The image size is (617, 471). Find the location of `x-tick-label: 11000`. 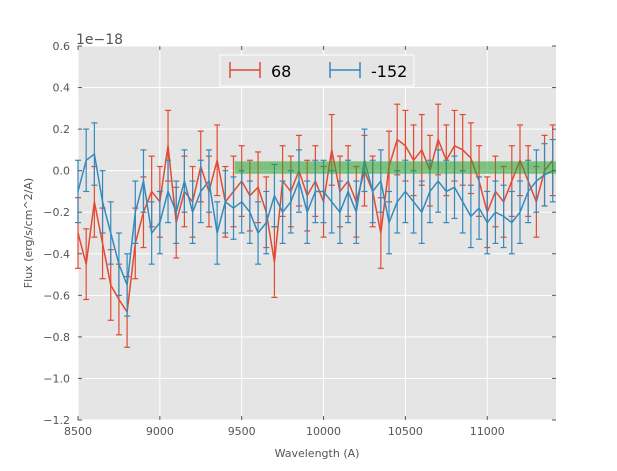

x-tick-label: 11000 is located at coordinates (487, 431).